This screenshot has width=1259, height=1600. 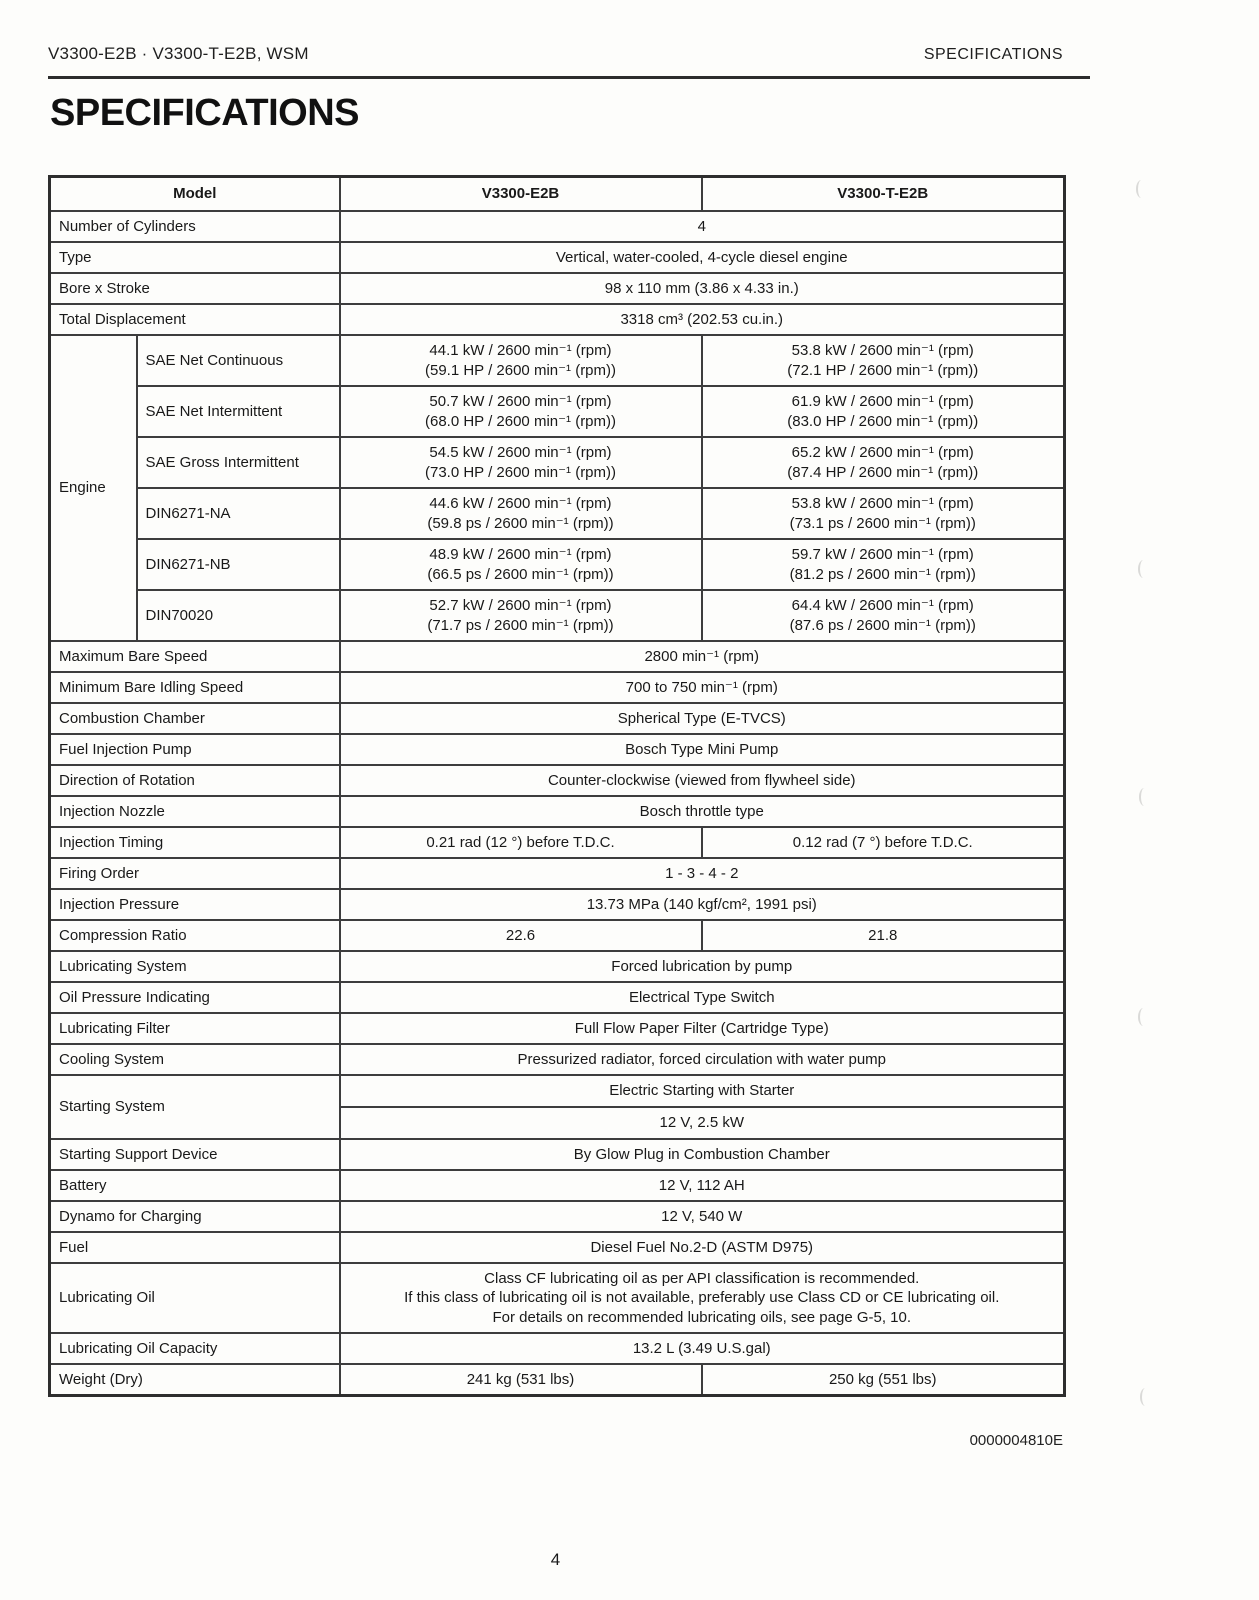 What do you see at coordinates (194, 1379) in the screenshot?
I see `row-label: Weight (Dry)` at bounding box center [194, 1379].